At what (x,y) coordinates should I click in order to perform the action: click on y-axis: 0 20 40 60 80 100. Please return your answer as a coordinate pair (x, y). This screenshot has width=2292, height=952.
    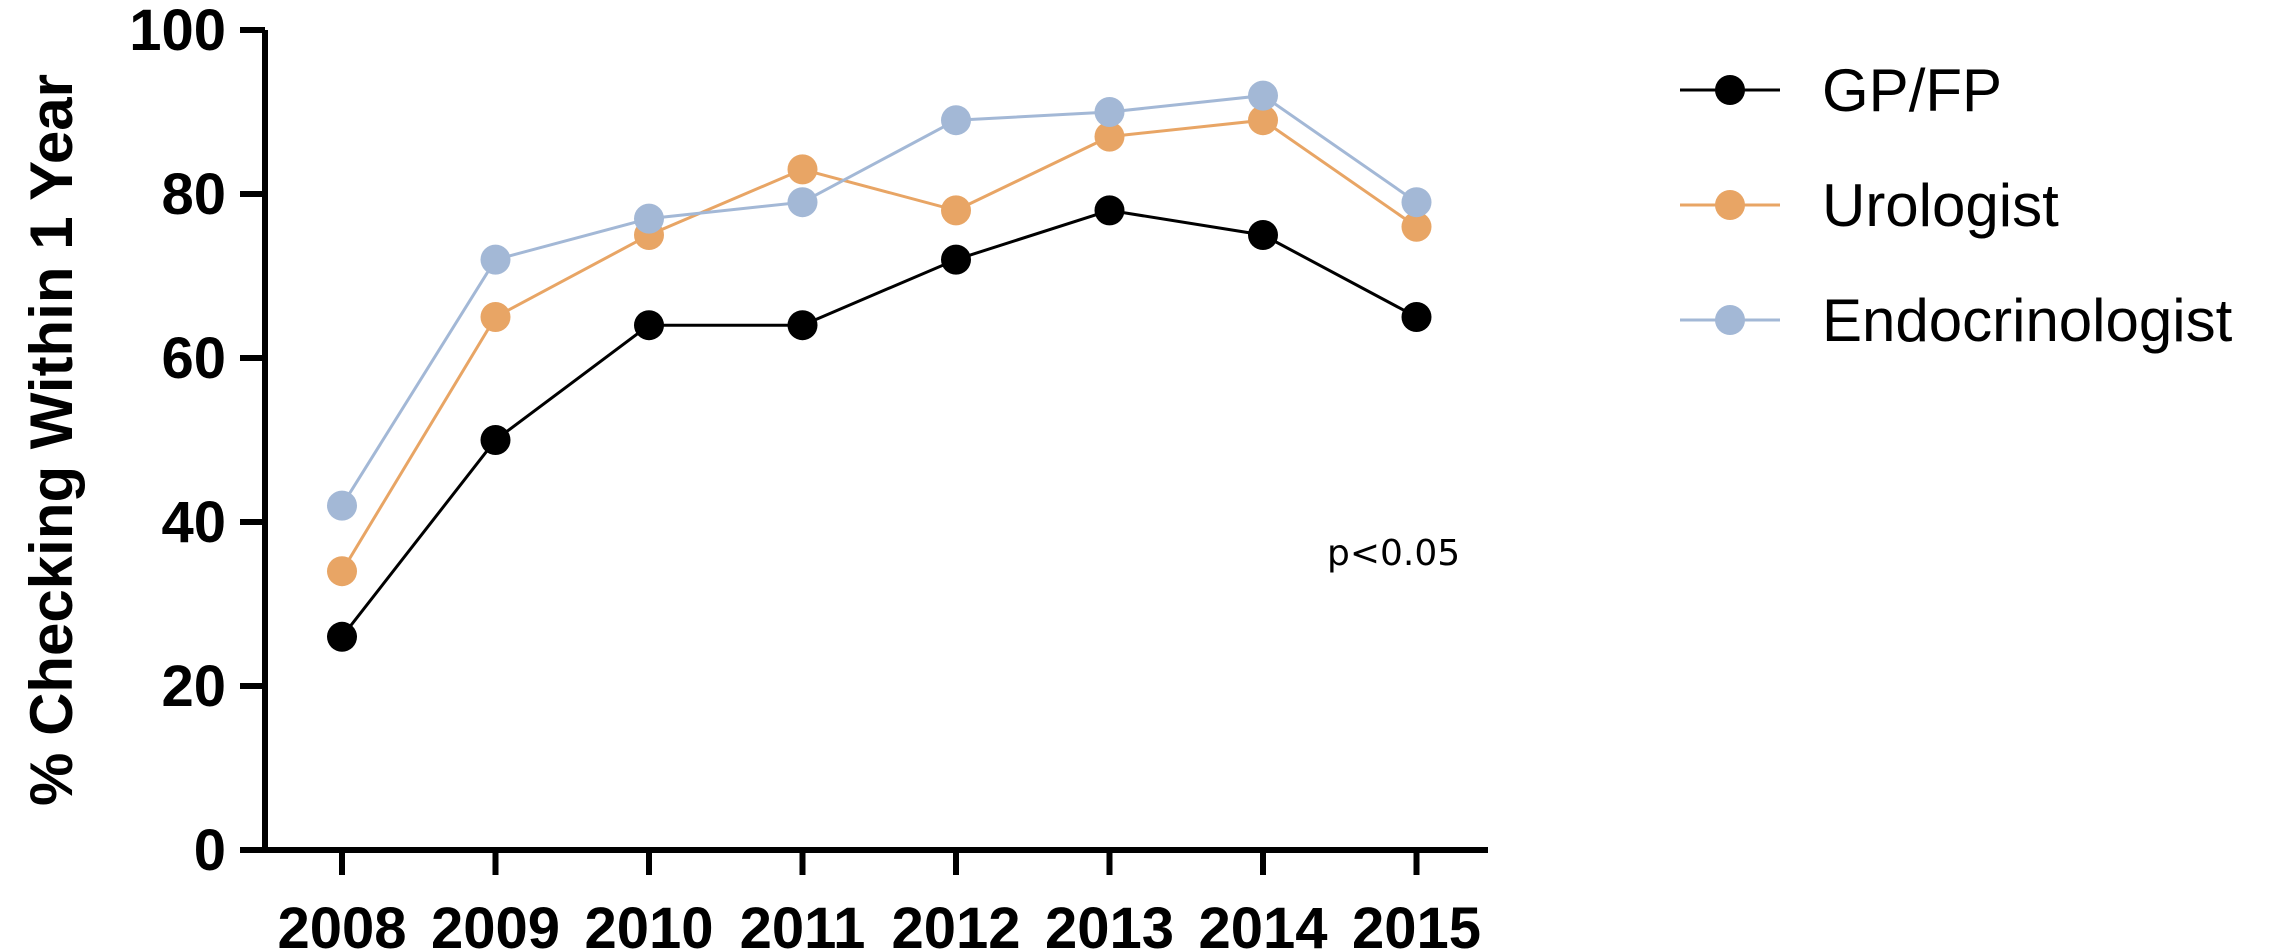
    Looking at the image, I should click on (198, 441).